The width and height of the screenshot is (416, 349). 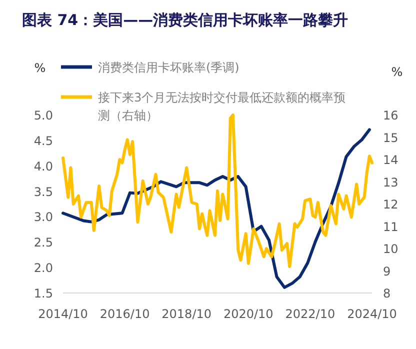 What do you see at coordinates (40, 68) in the screenshot?
I see `y-axis-title: %` at bounding box center [40, 68].